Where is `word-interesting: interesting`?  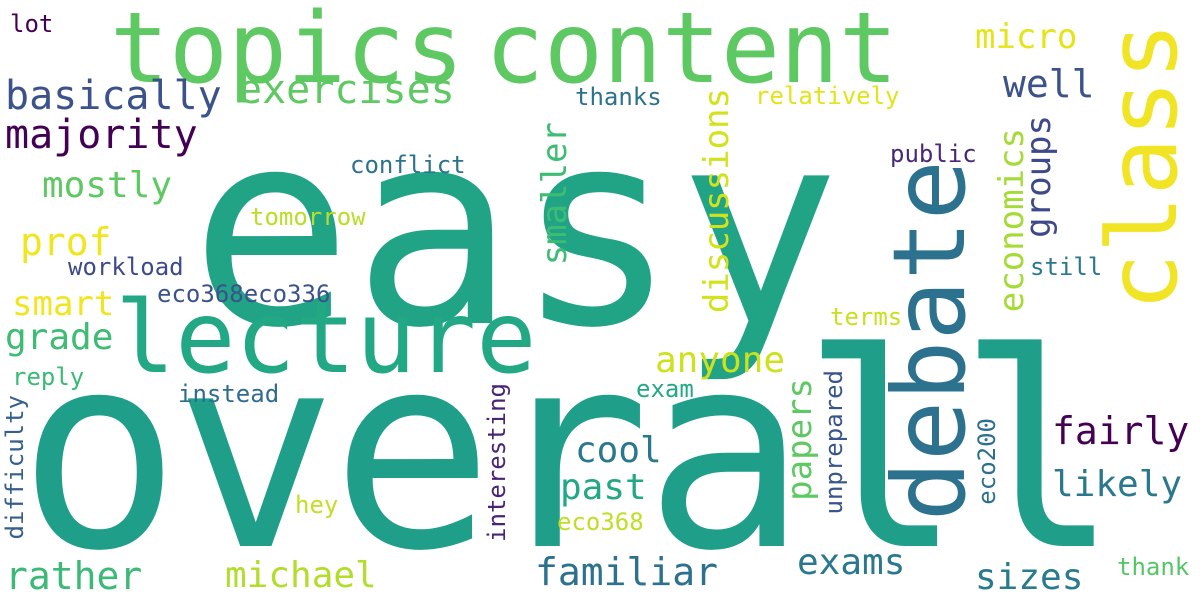
word-interesting: interesting is located at coordinates (497, 462).